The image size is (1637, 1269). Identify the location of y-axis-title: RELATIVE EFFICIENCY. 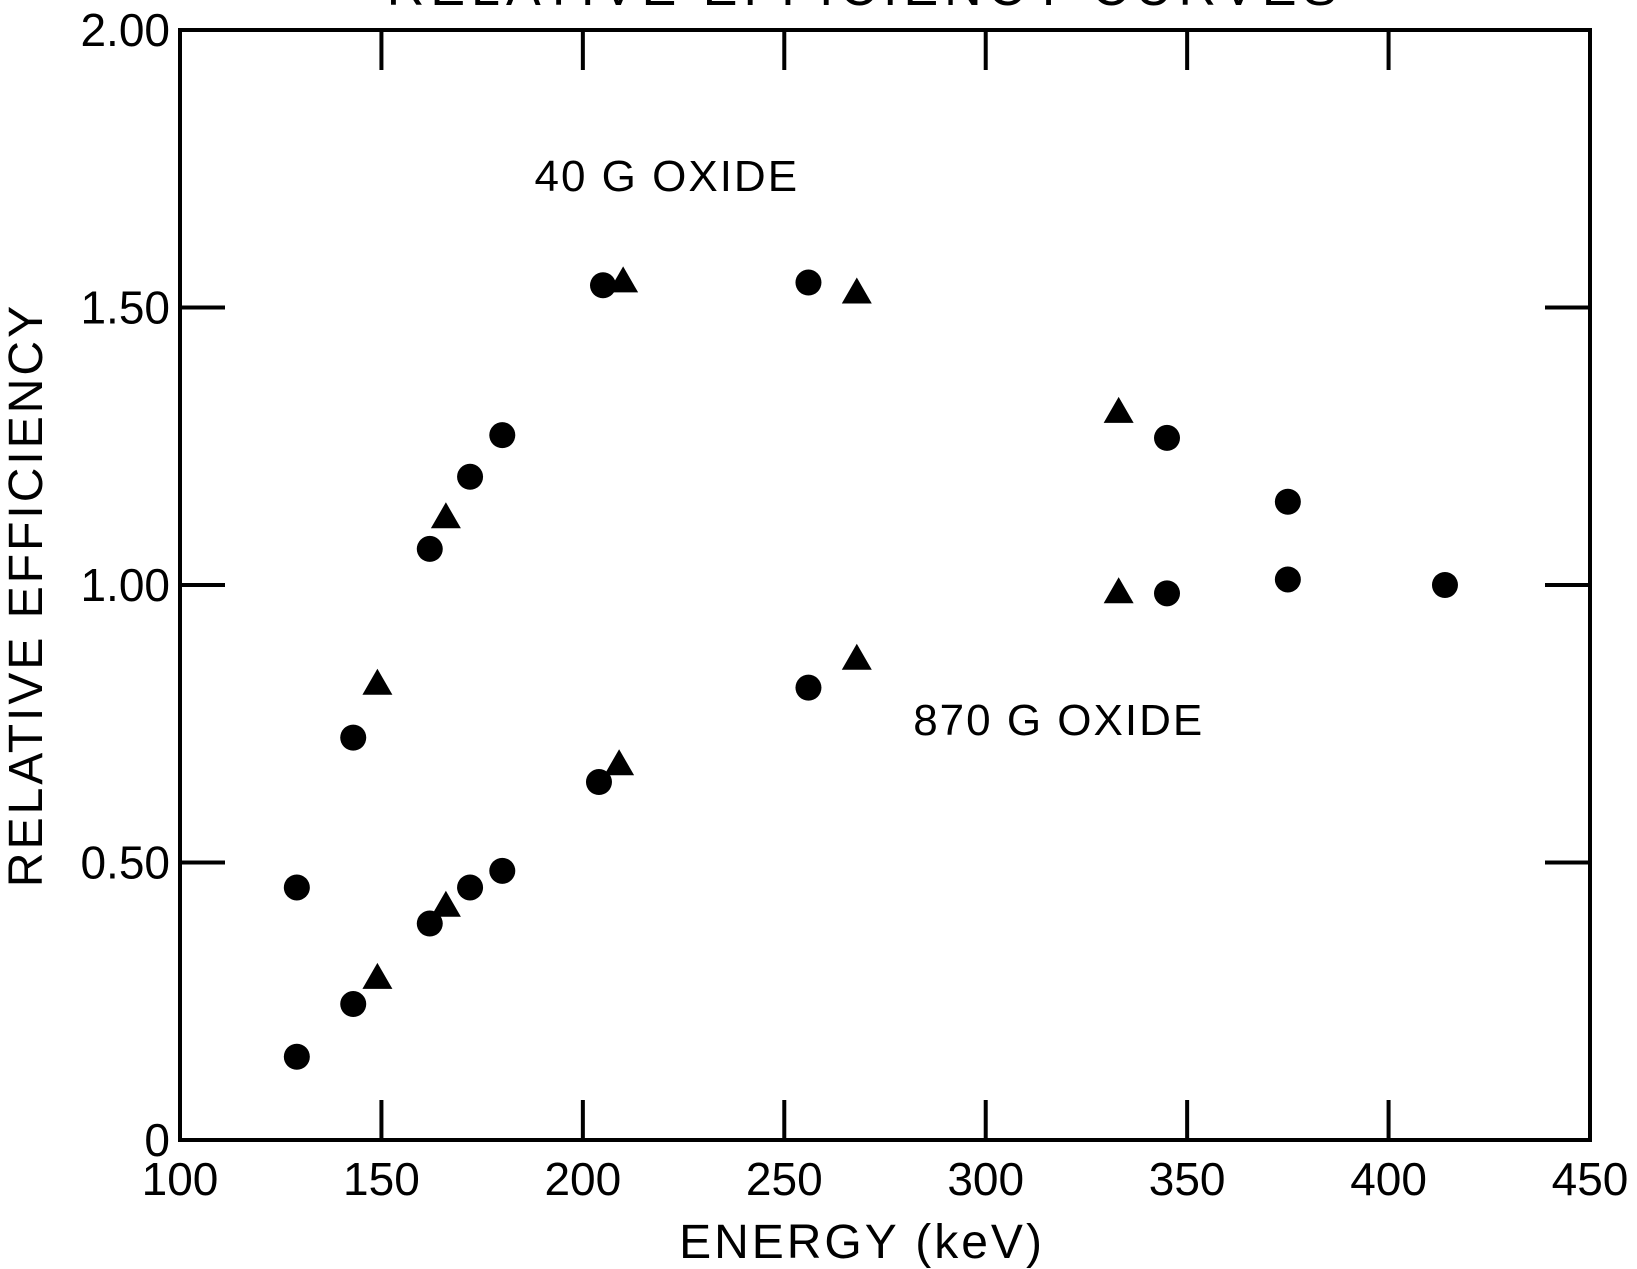
(26, 595).